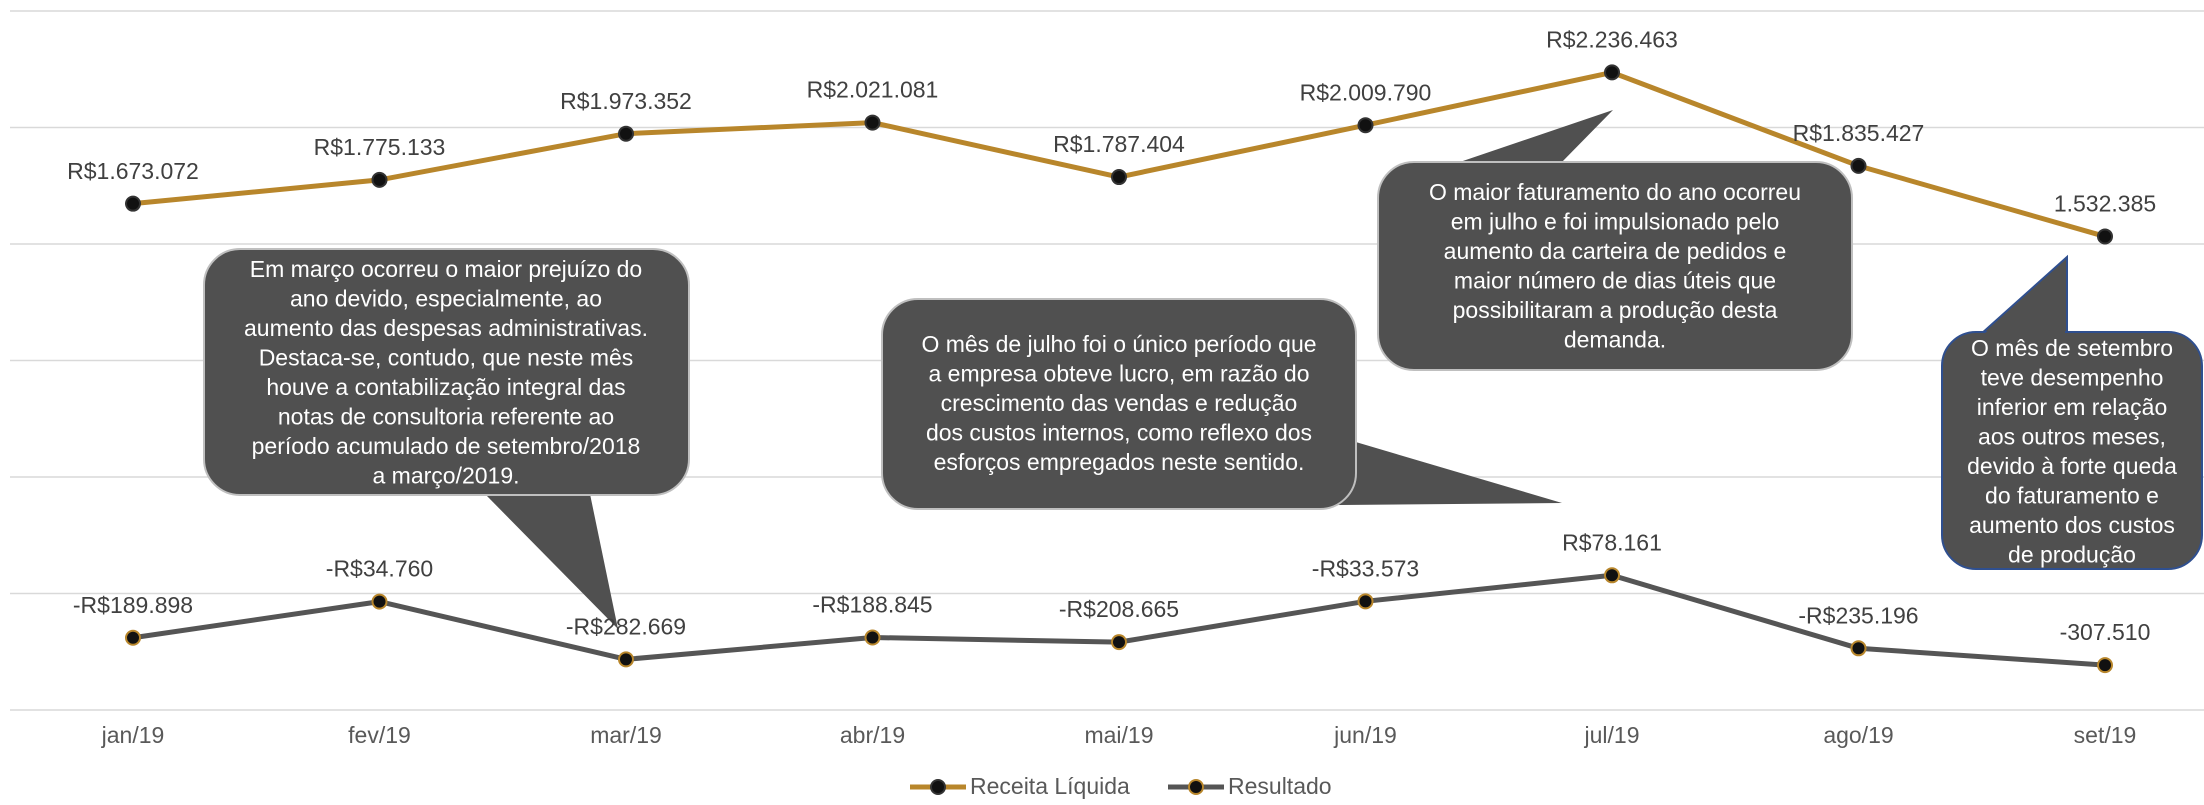 The width and height of the screenshot is (2204, 805). Describe the element at coordinates (2105, 735) in the screenshot. I see `x-tick-label: set/19` at that location.